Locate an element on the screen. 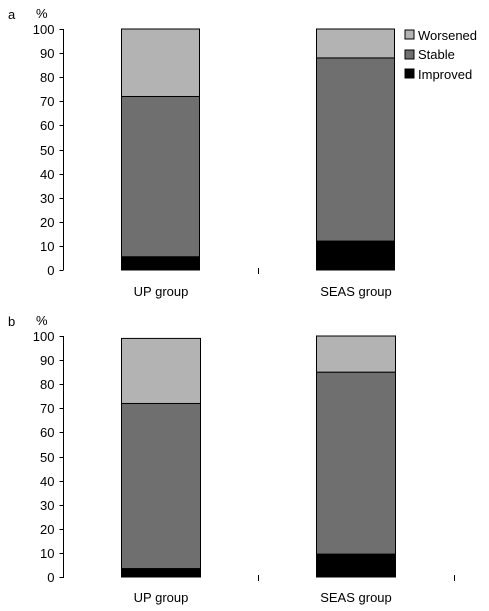 The image size is (489, 611). legend-item-stable: Stable is located at coordinates (429, 54).